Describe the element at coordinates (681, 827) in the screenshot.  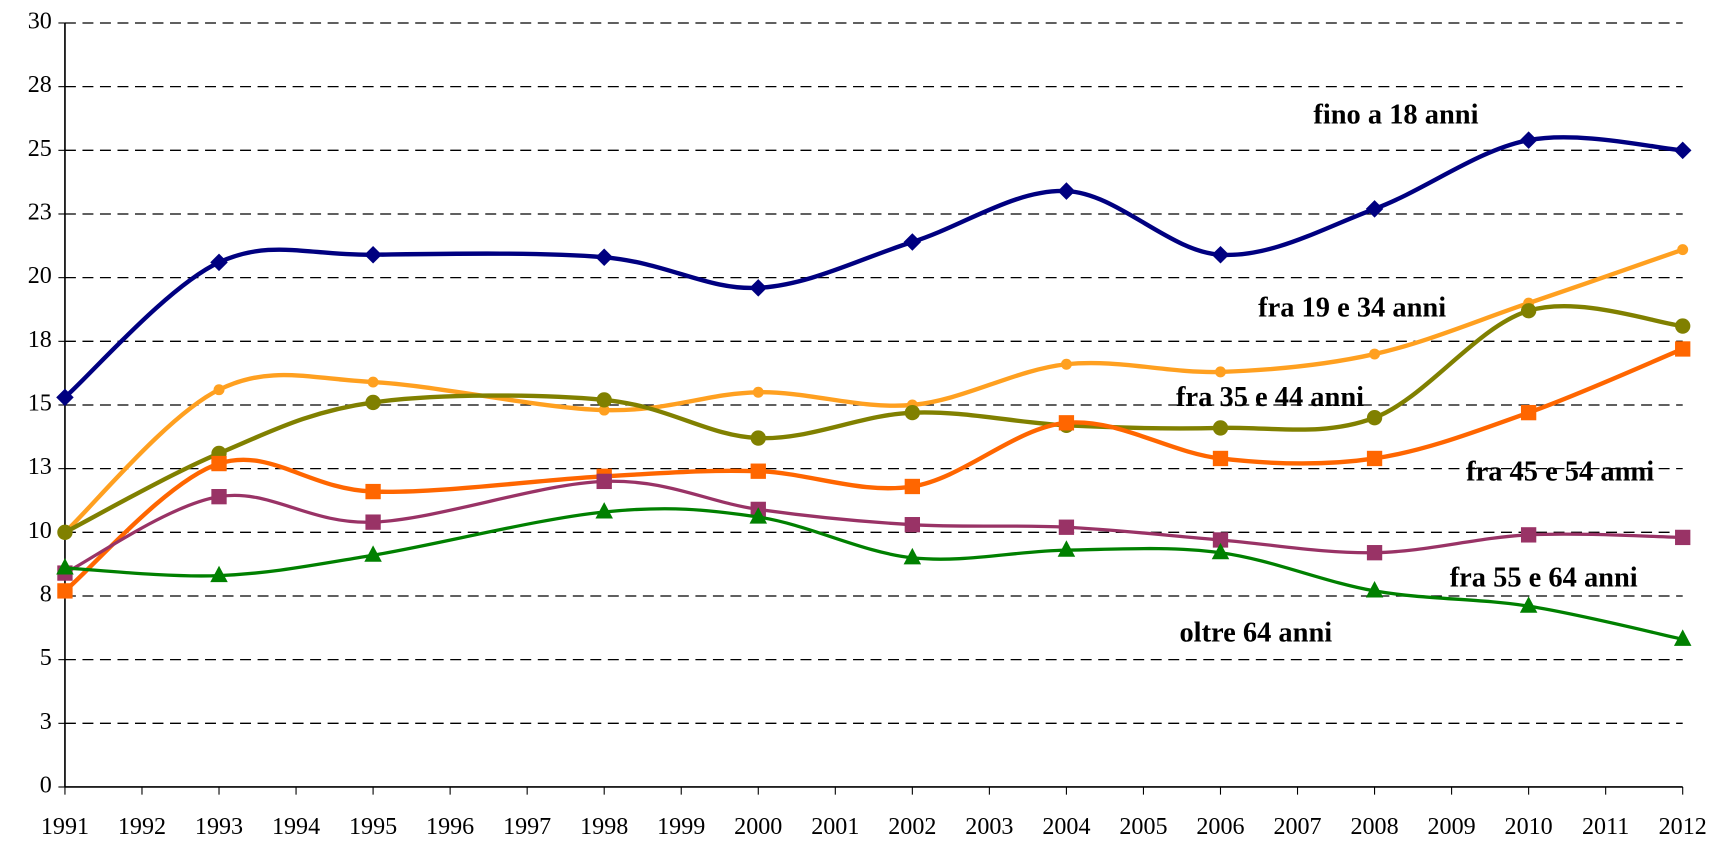
I see `x-tick-label: 1999` at that location.